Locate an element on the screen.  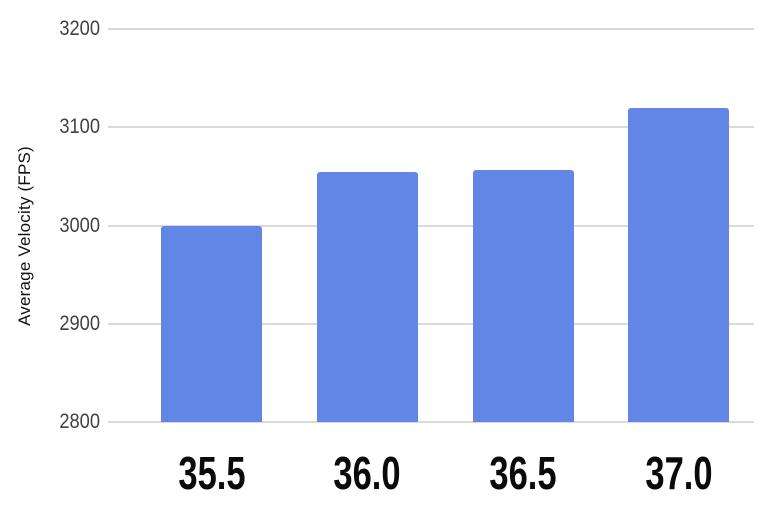
bar-36.5 is located at coordinates (523, 296).